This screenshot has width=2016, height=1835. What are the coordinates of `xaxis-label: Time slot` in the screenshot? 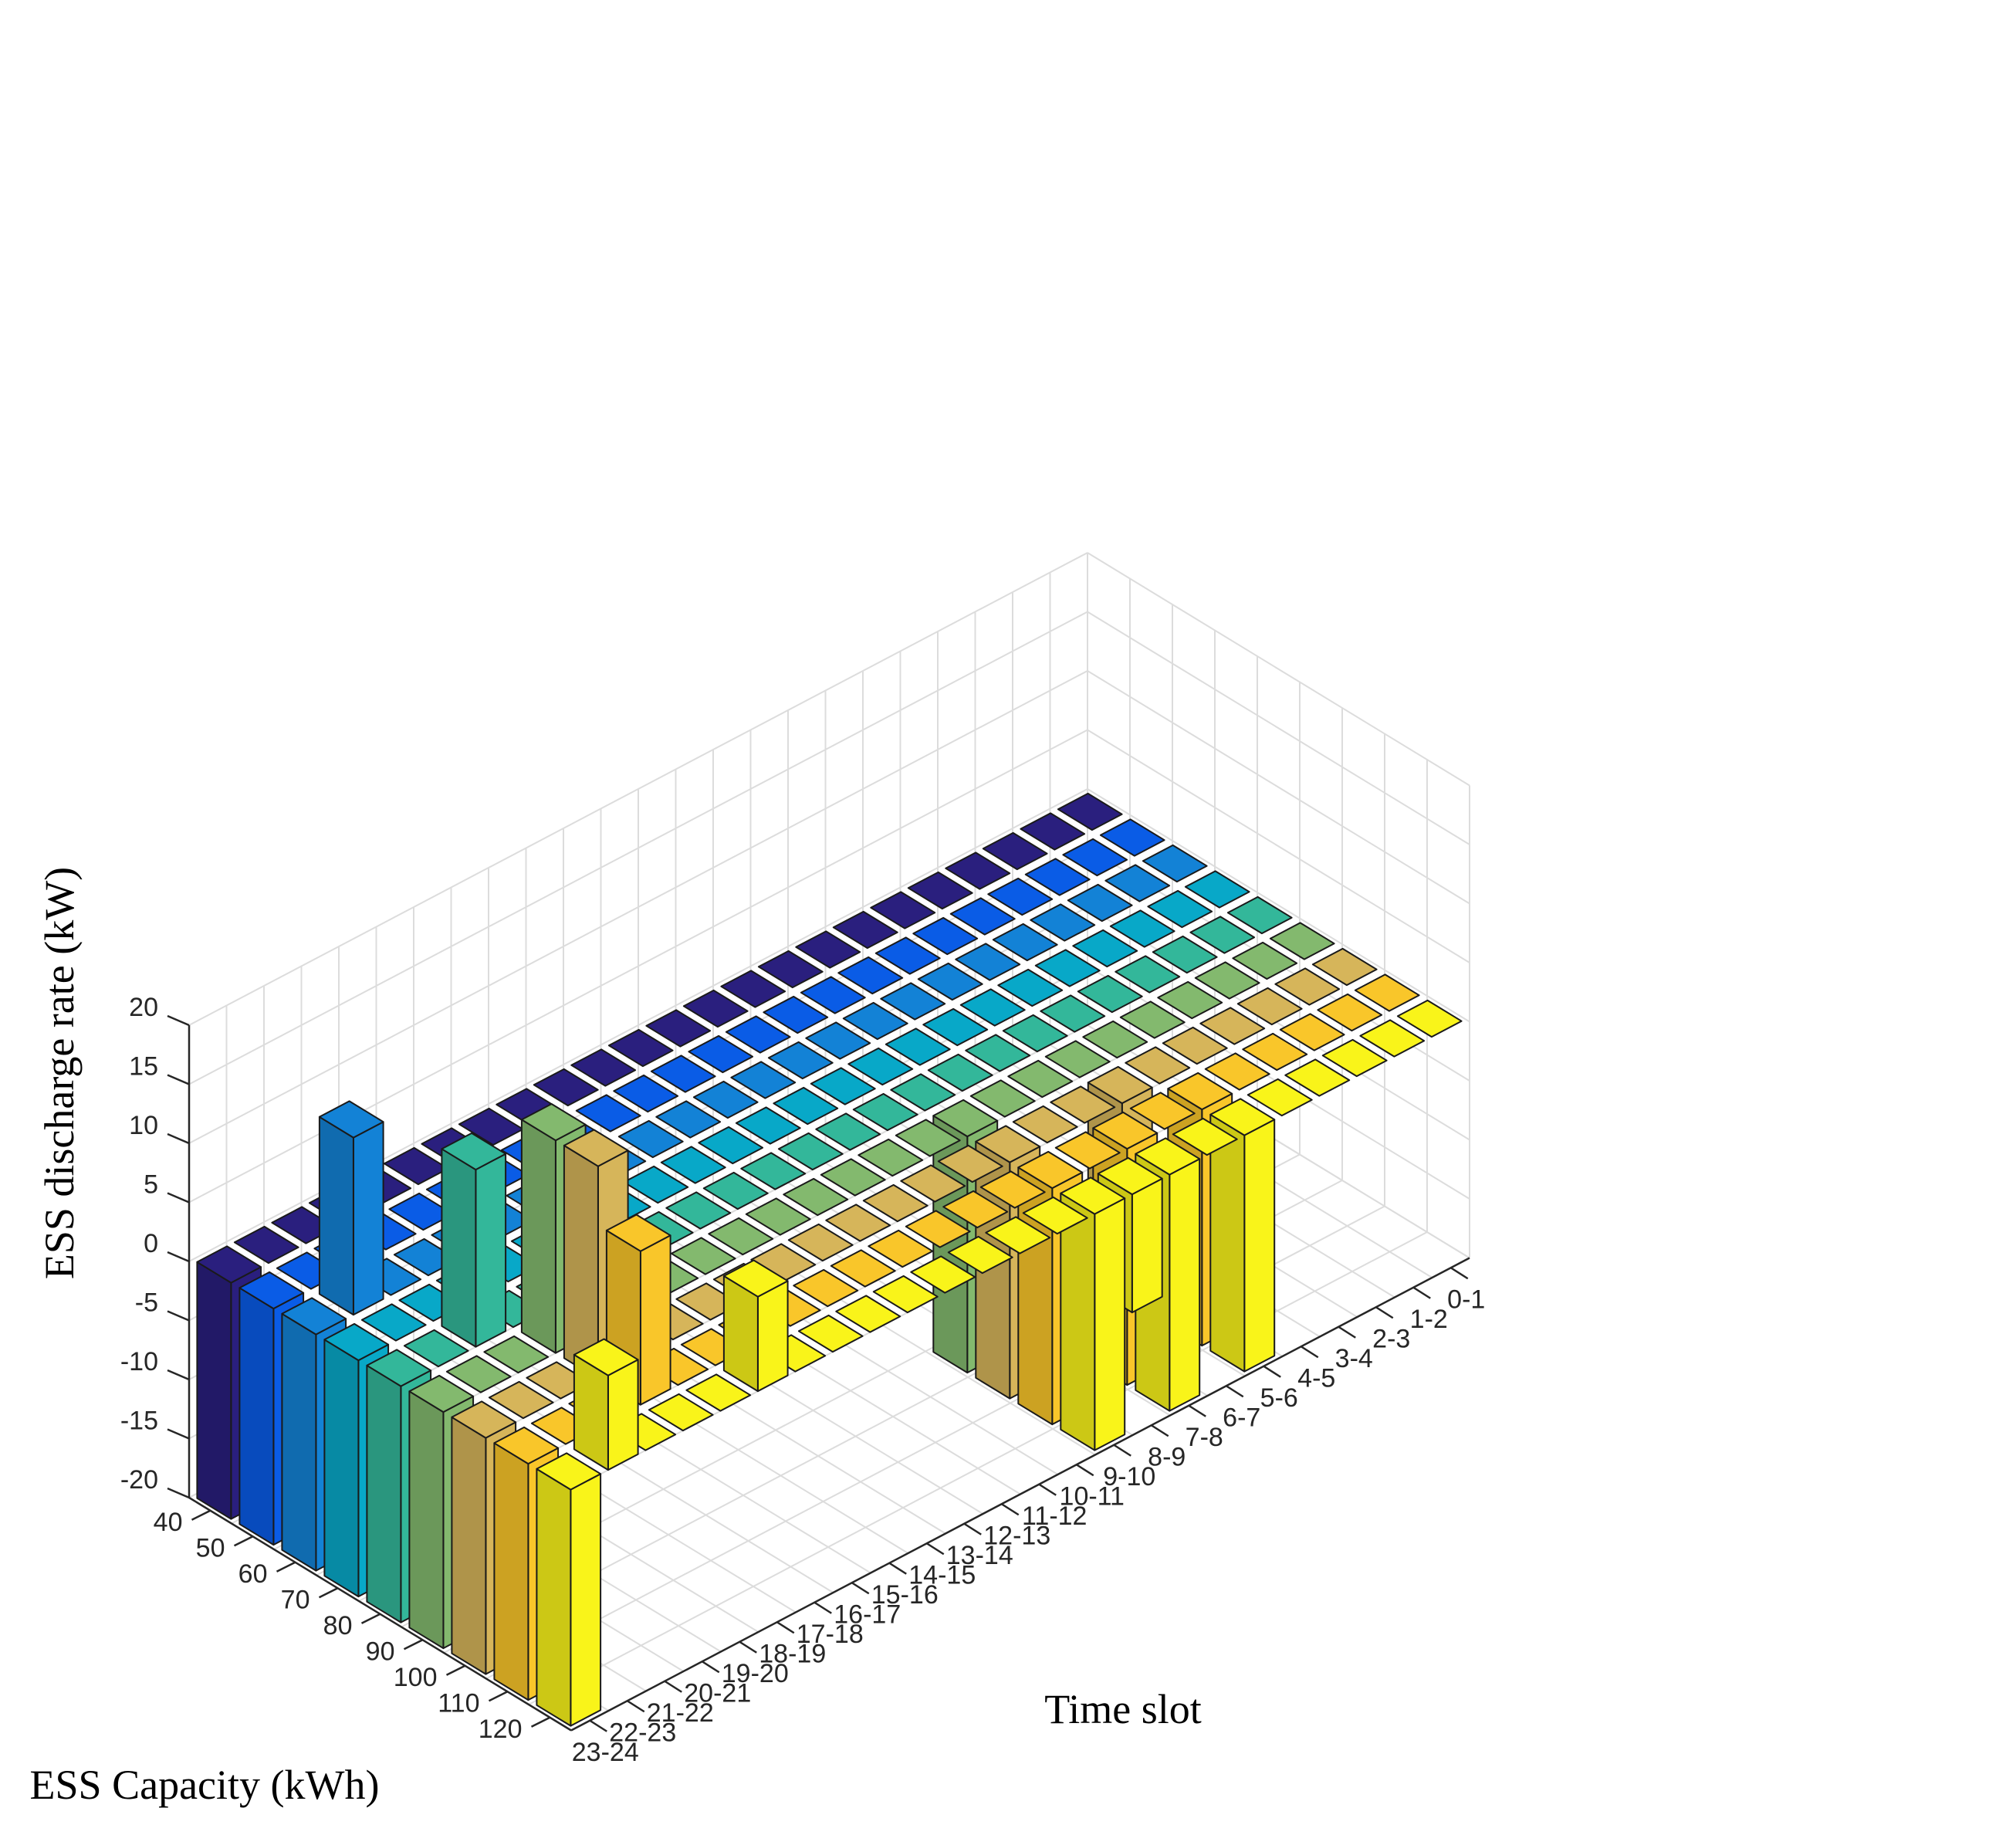 It's located at (1123, 1709).